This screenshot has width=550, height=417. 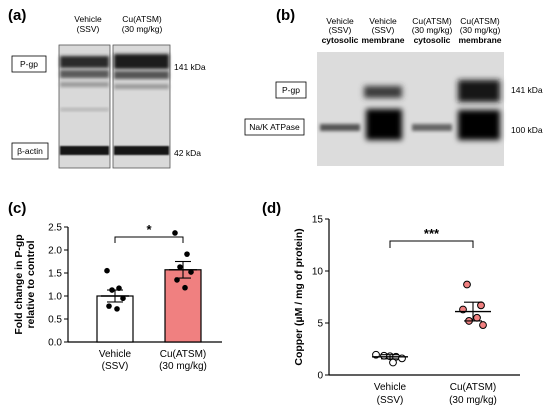 I want to click on panel-a-actin-label-box, so click(x=30, y=151).